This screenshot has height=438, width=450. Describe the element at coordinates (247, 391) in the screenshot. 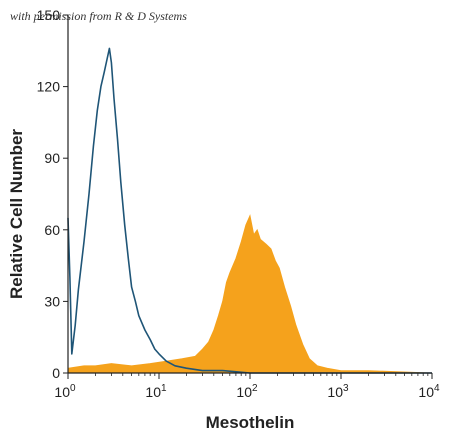

I see `x-tick-label: 10²` at that location.